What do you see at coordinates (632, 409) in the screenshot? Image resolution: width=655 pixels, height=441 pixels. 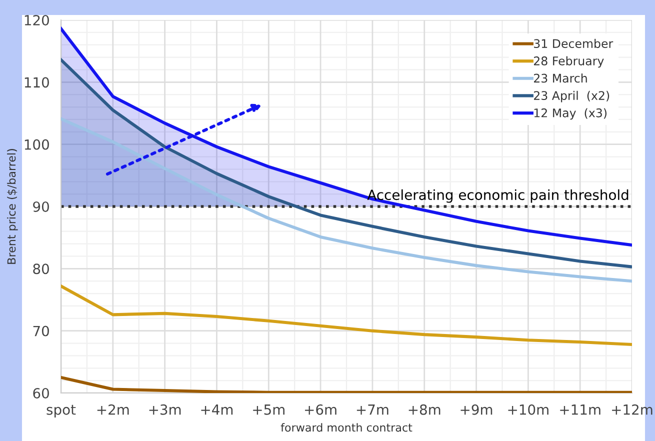 I see `x-tick-label: +12m` at bounding box center [632, 409].